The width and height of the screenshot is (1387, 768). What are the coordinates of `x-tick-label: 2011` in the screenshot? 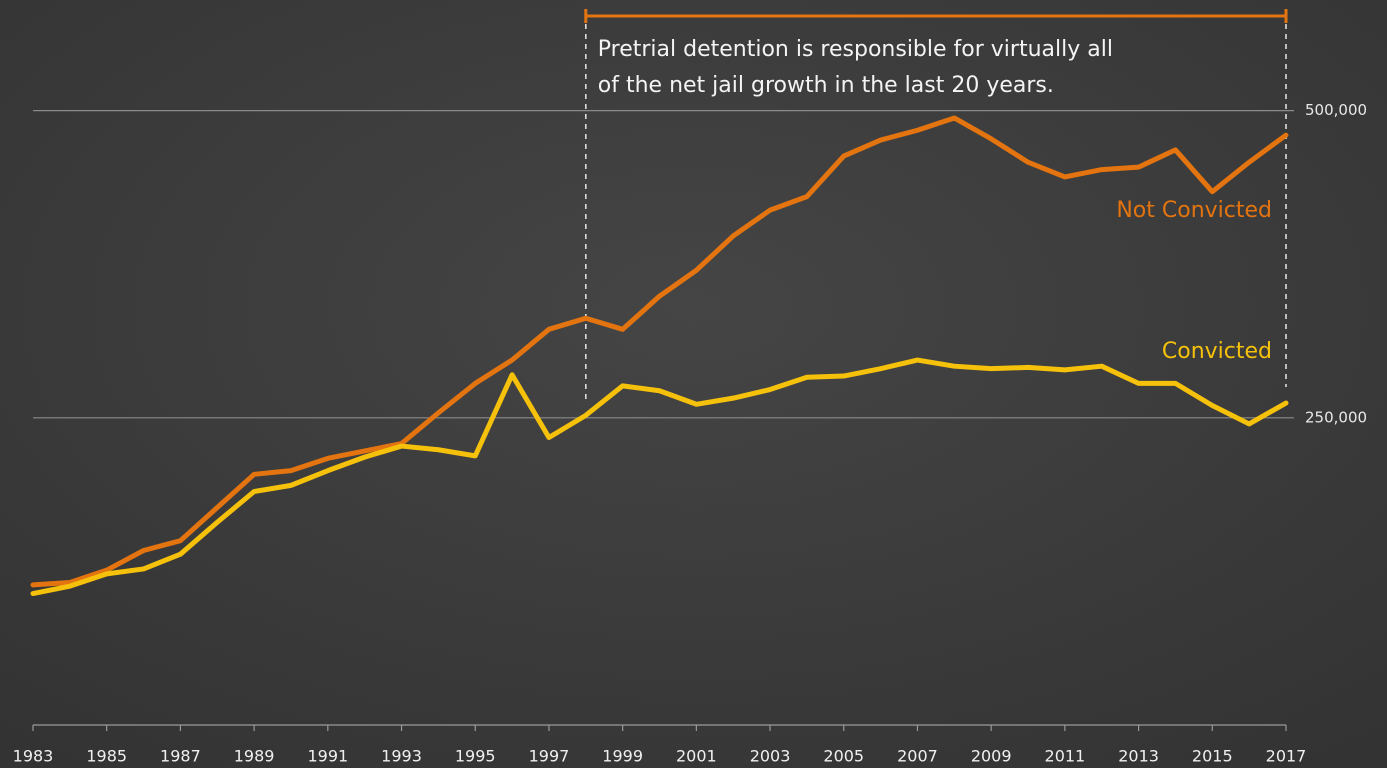 It's located at (1065, 756).